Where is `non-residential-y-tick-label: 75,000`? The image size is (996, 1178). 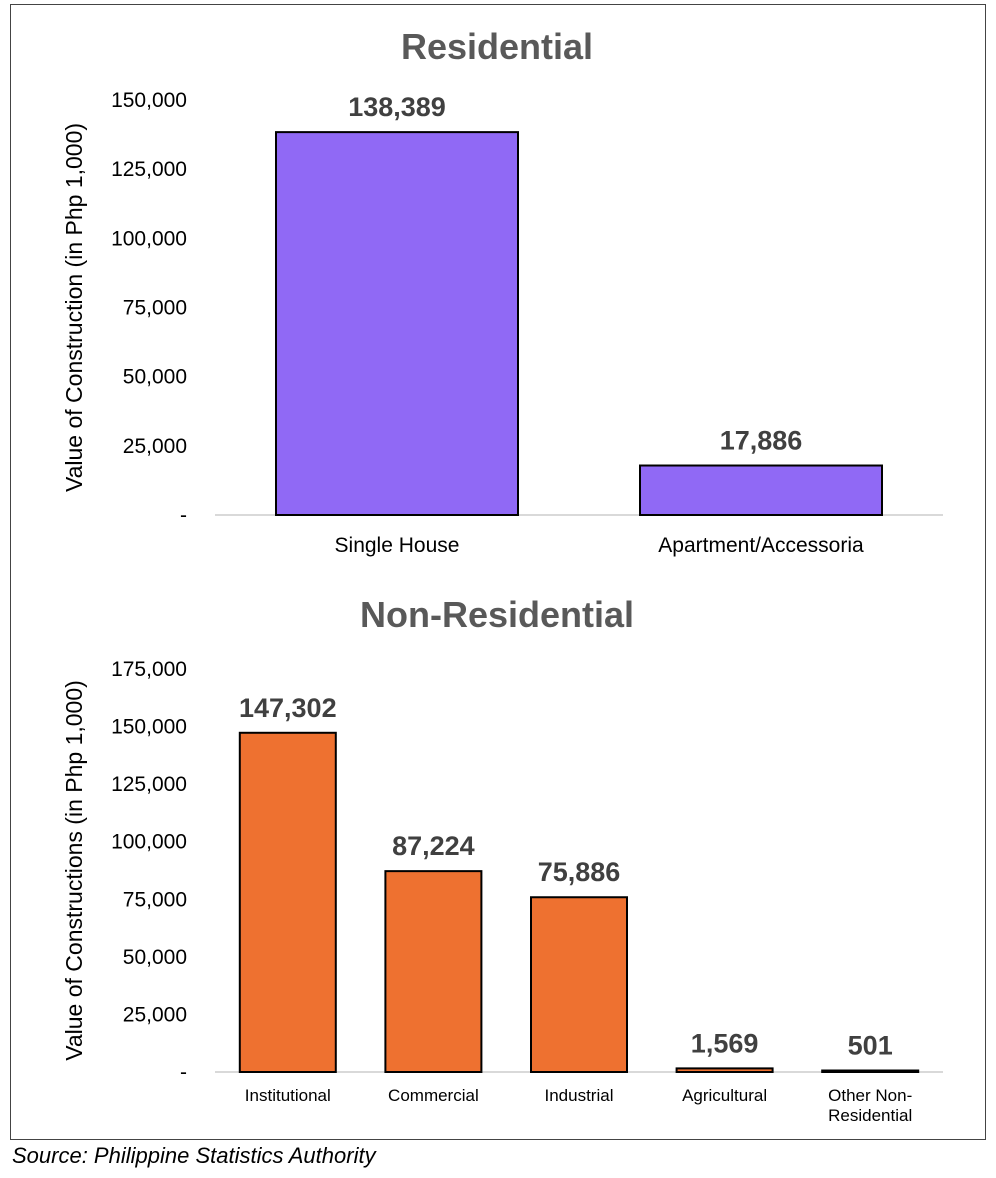
non-residential-y-tick-label: 75,000 is located at coordinates (155, 899).